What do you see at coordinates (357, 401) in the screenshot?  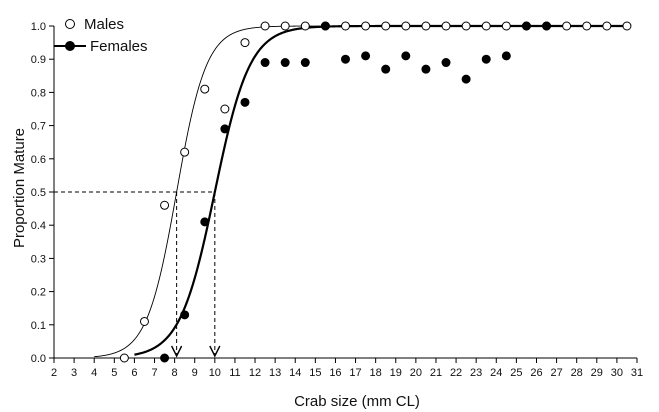 I see `x-axis-title: Crab size (mm CL)` at bounding box center [357, 401].